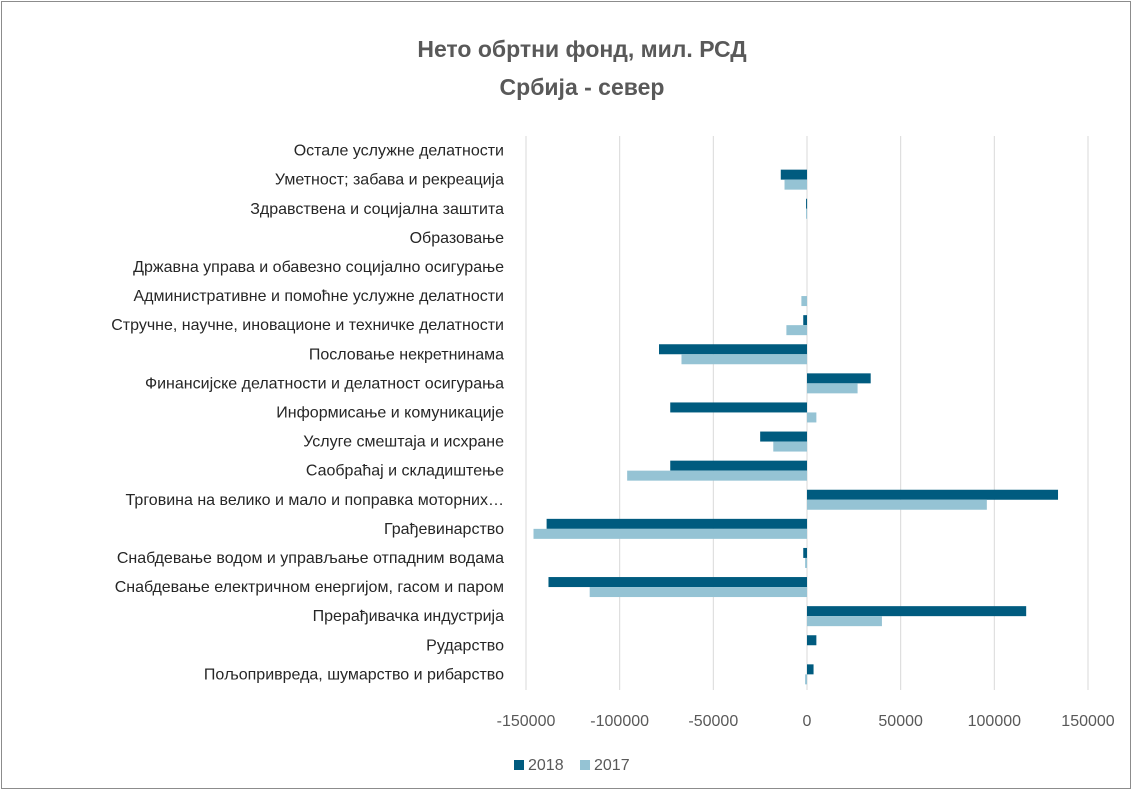  What do you see at coordinates (619, 721) in the screenshot?
I see `x-tick-label: -100000` at bounding box center [619, 721].